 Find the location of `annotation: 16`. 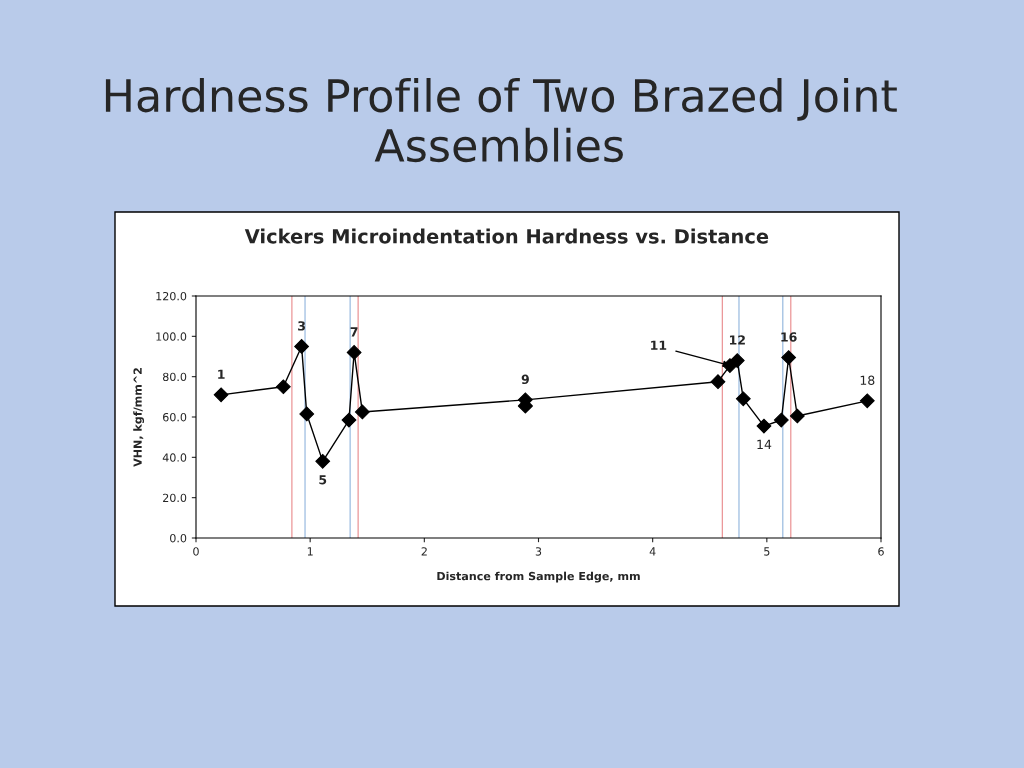

annotation: 16 is located at coordinates (789, 337).